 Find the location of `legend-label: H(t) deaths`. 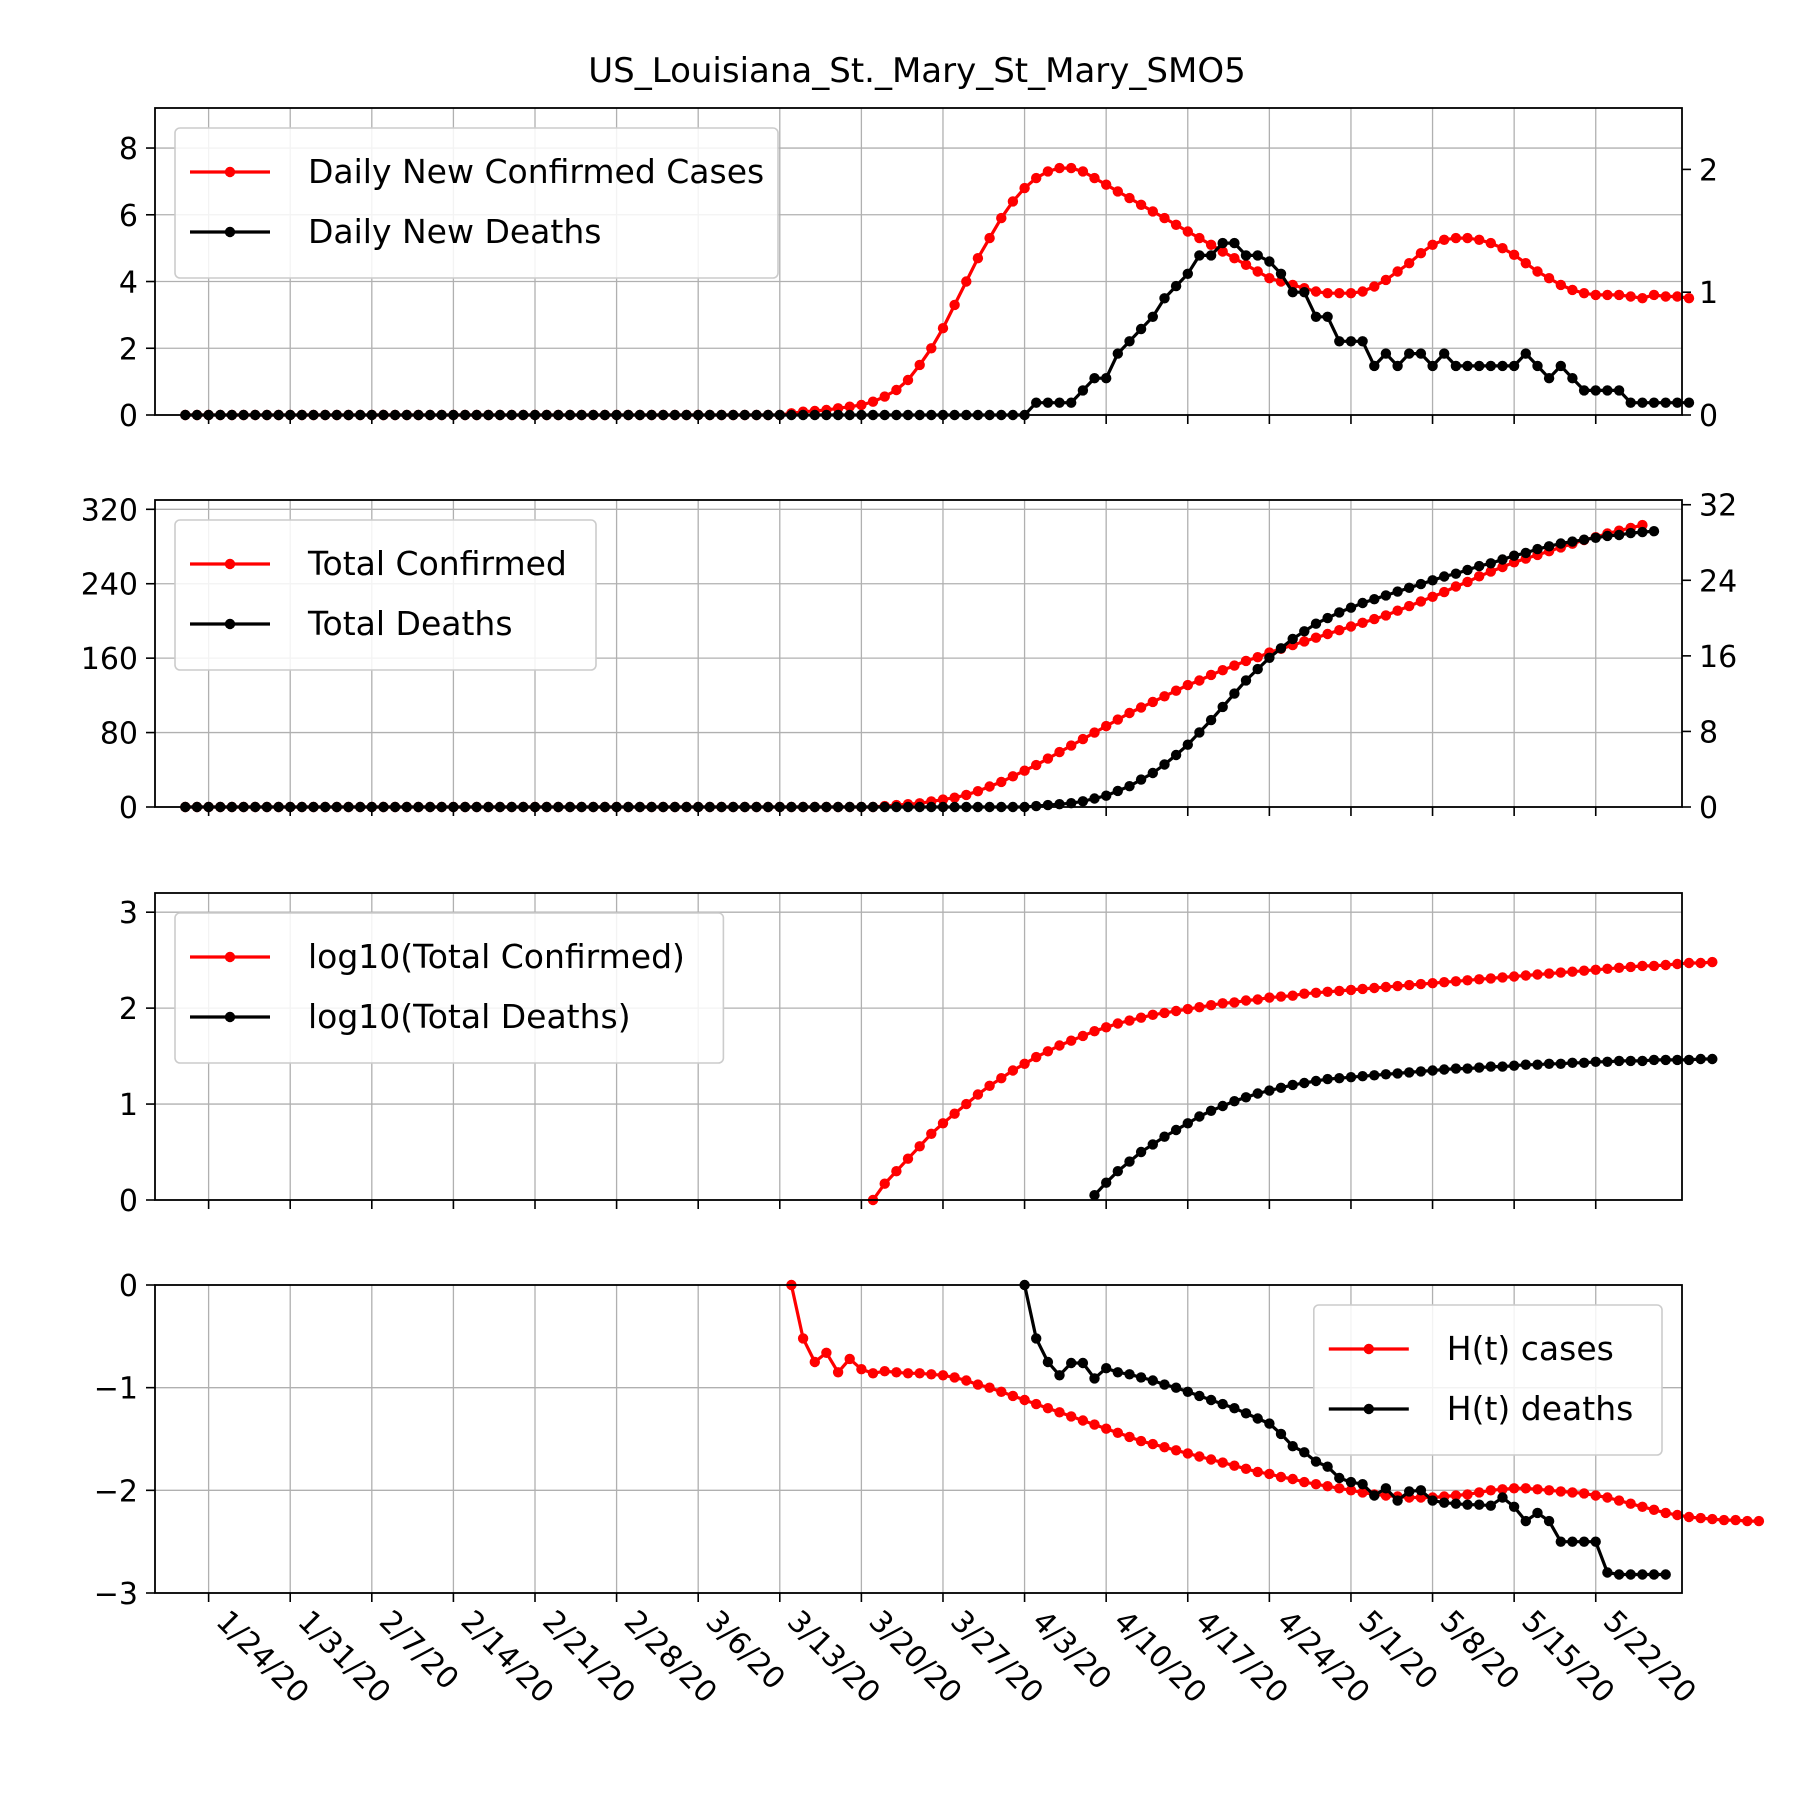

legend-label: H(t) deaths is located at coordinates (1540, 1408).